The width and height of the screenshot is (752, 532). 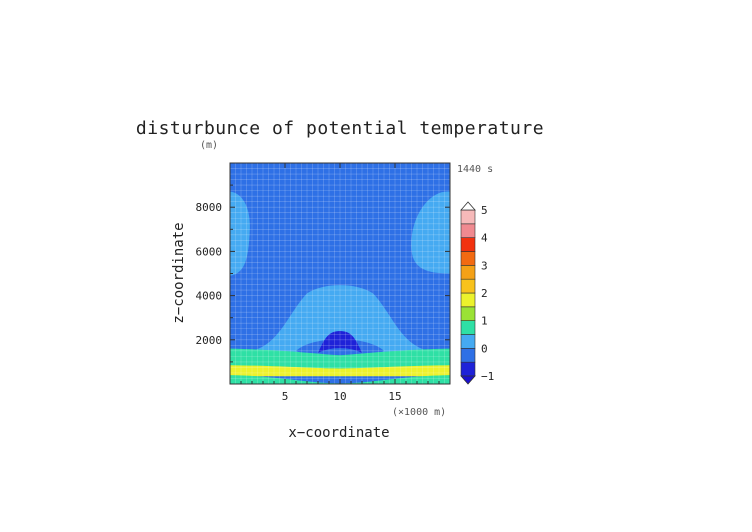 I want to click on y-tick-label: 4000, so click(x=209, y=296).